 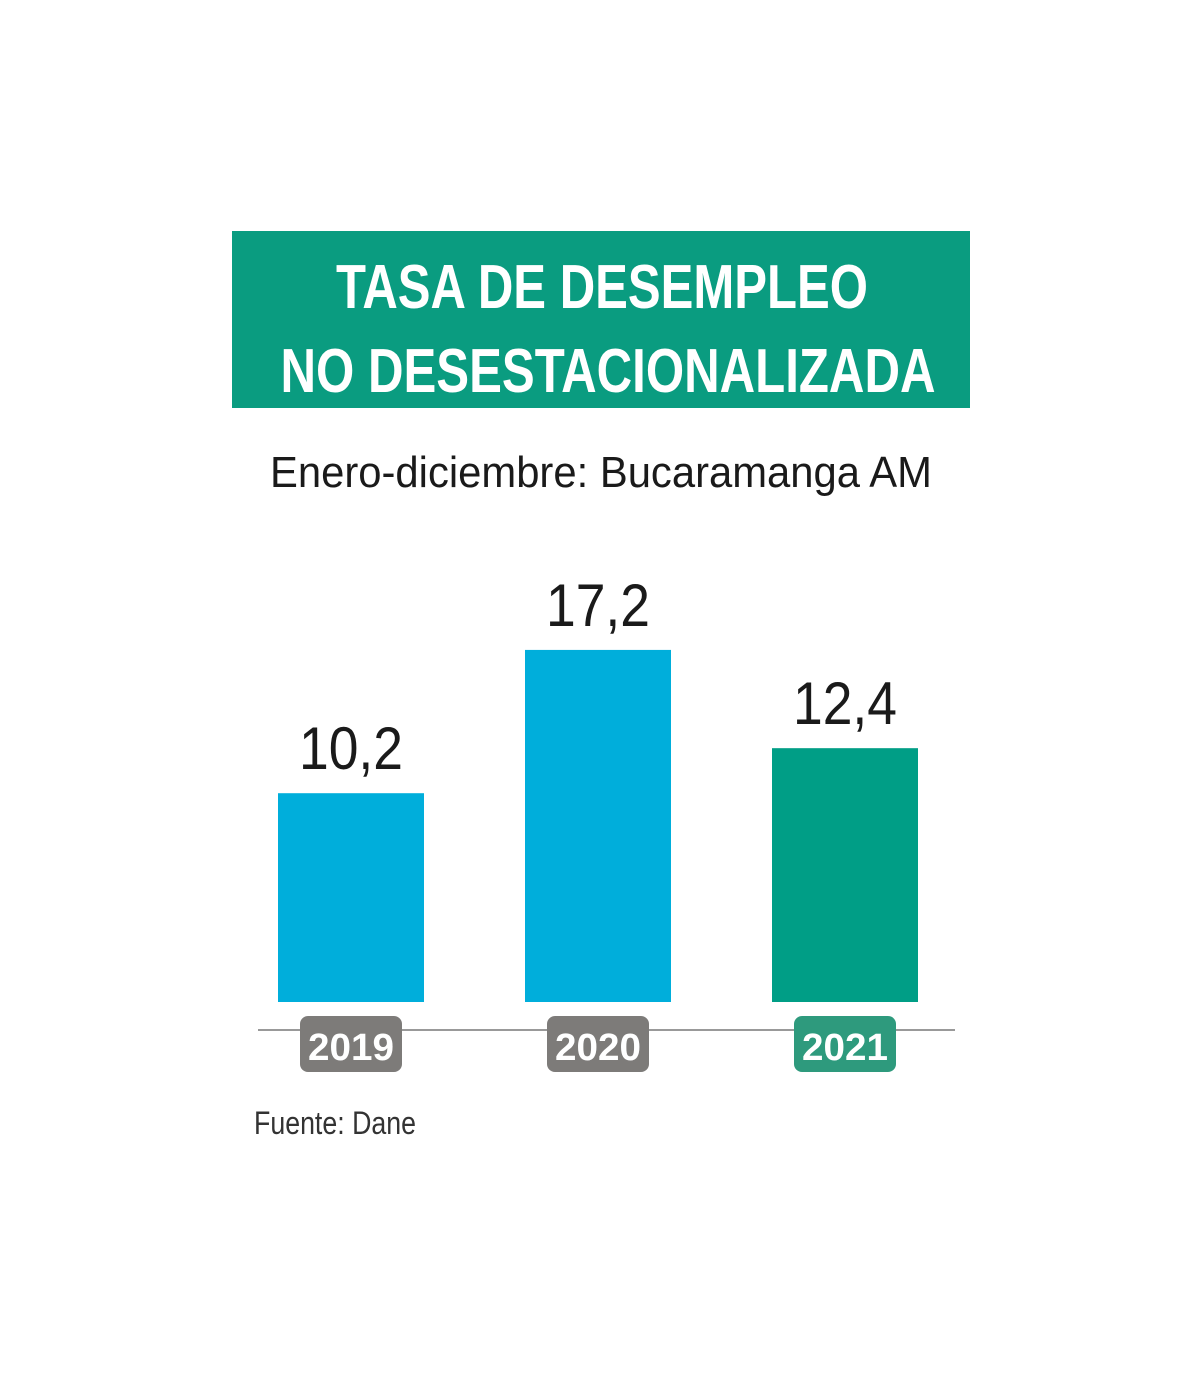 What do you see at coordinates (845, 1048) in the screenshot?
I see `x-tick-label: 2021` at bounding box center [845, 1048].